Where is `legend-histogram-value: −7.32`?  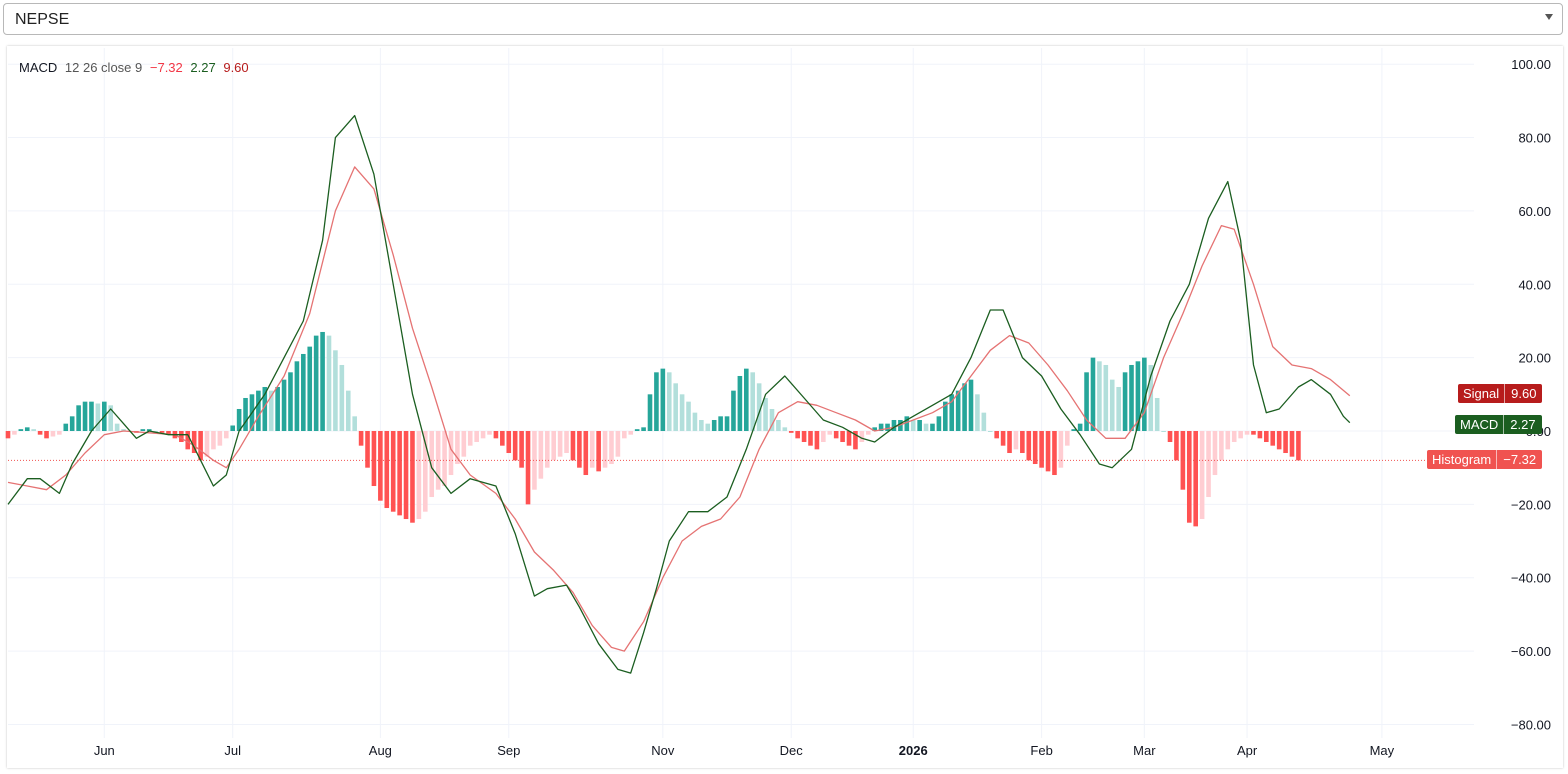 legend-histogram-value: −7.32 is located at coordinates (166, 67).